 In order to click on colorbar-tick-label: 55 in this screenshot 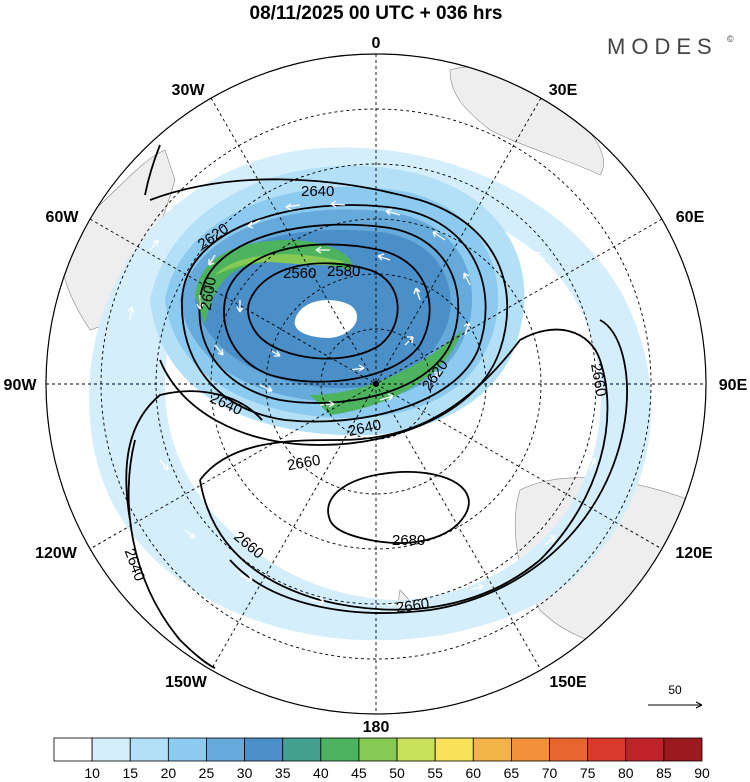, I will do `click(435, 773)`.